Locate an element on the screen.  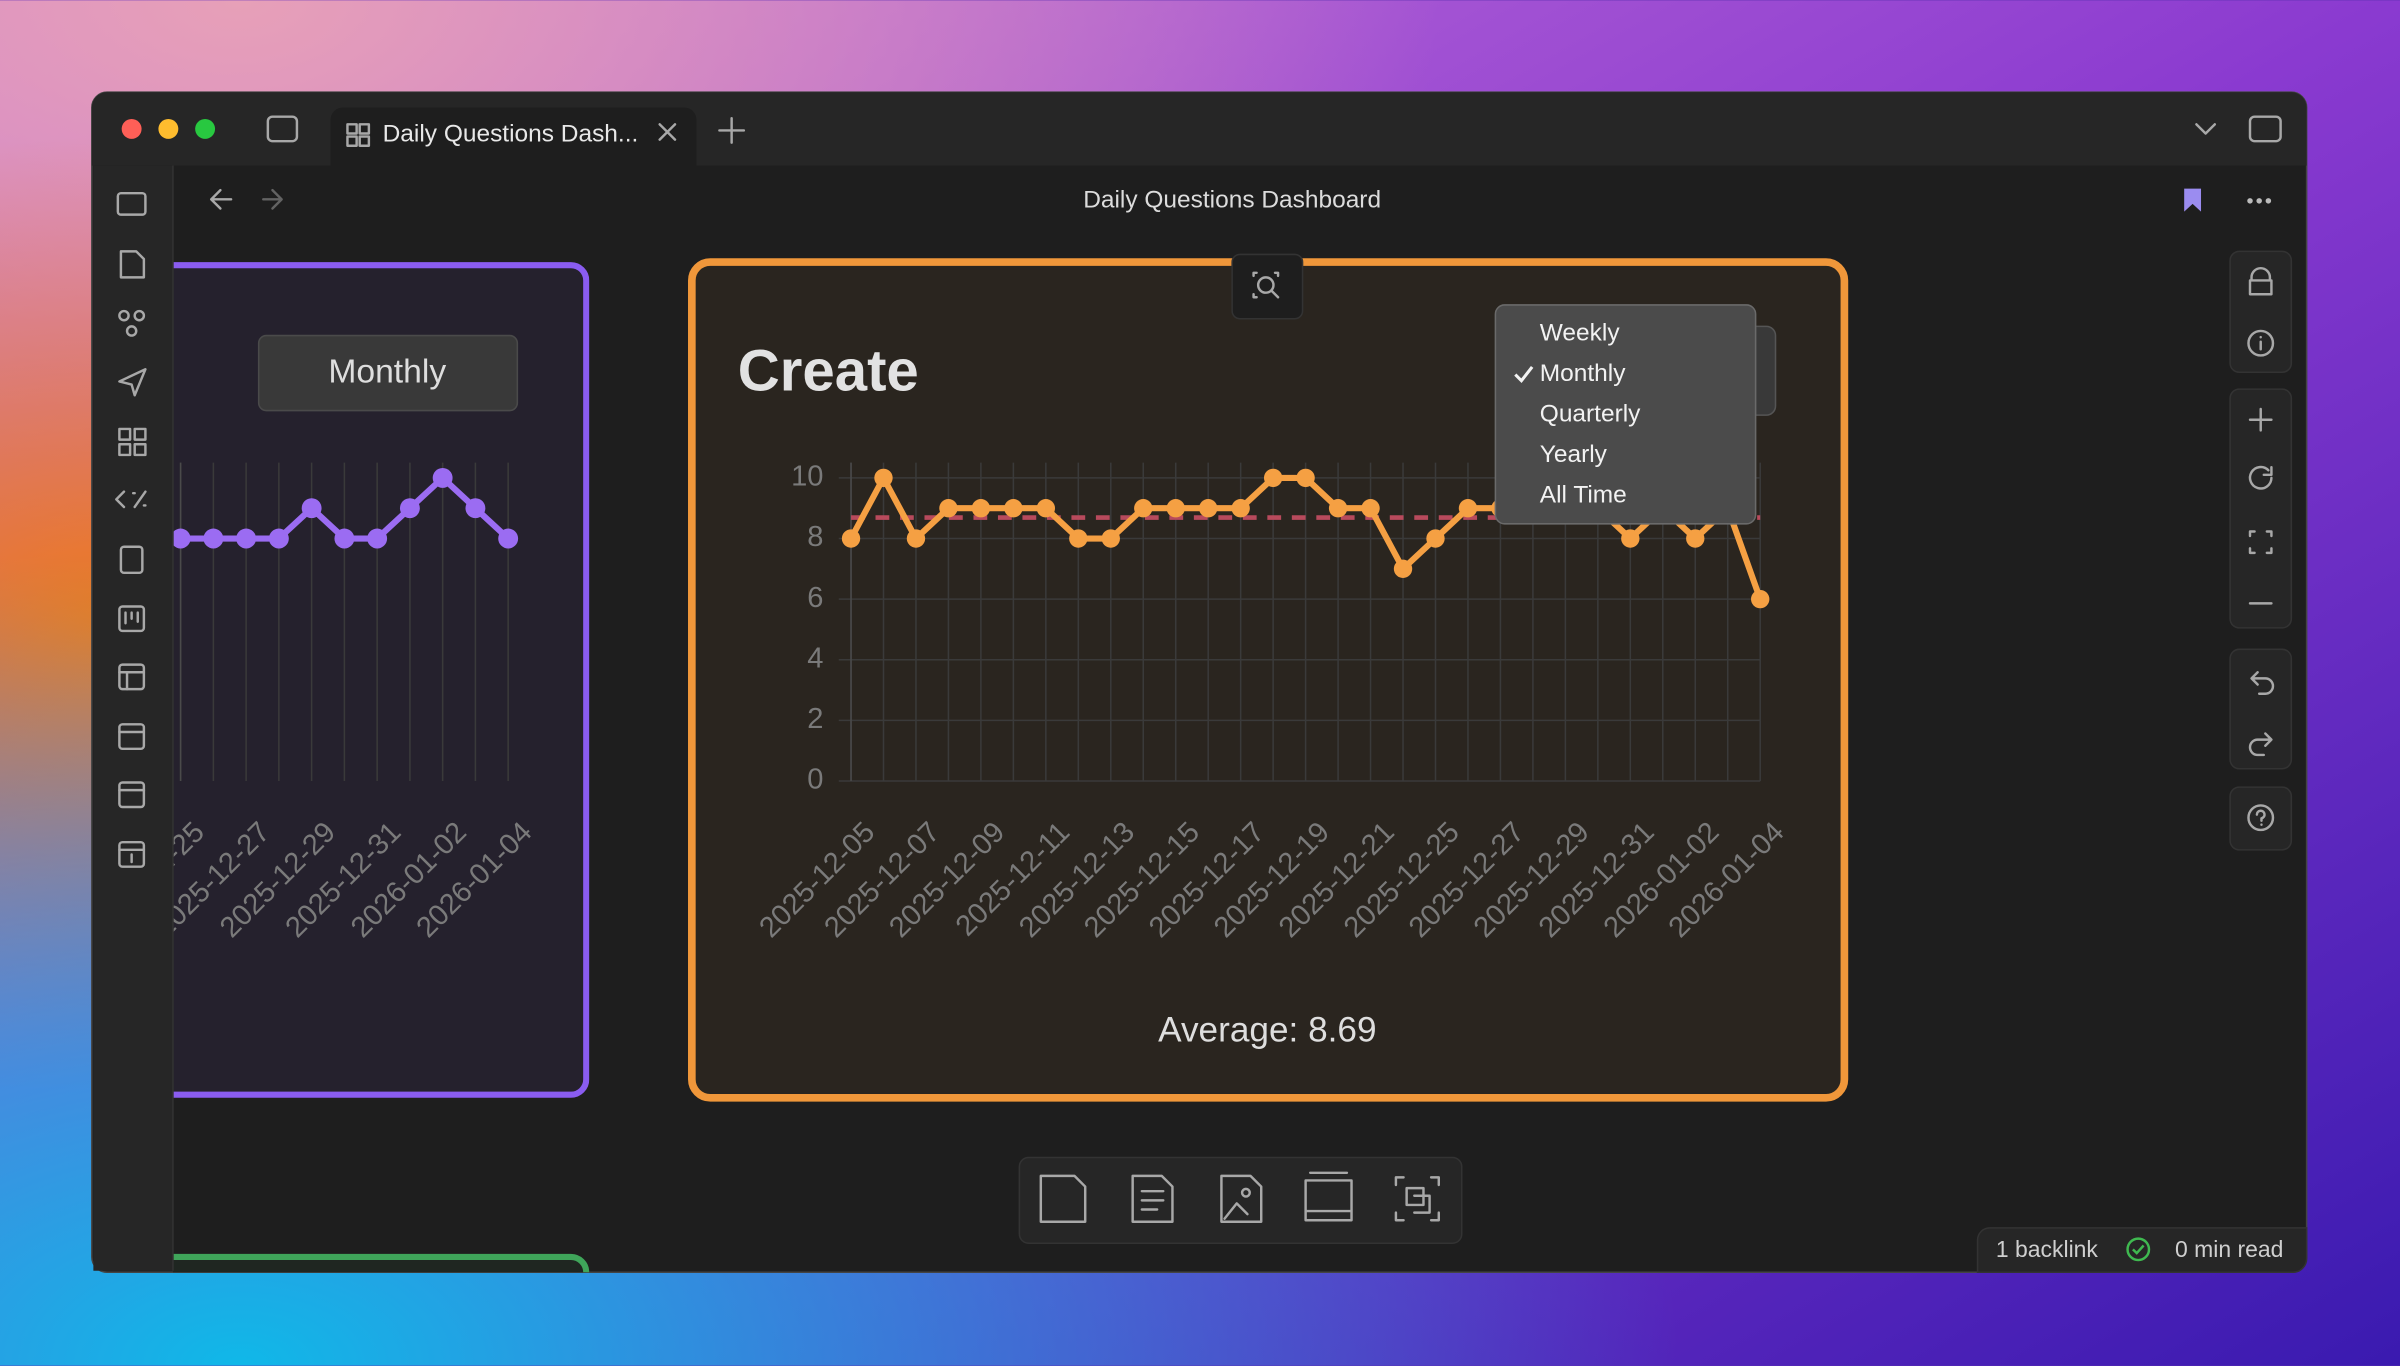
dropdown-option: Quarterly is located at coordinates (1590, 414).